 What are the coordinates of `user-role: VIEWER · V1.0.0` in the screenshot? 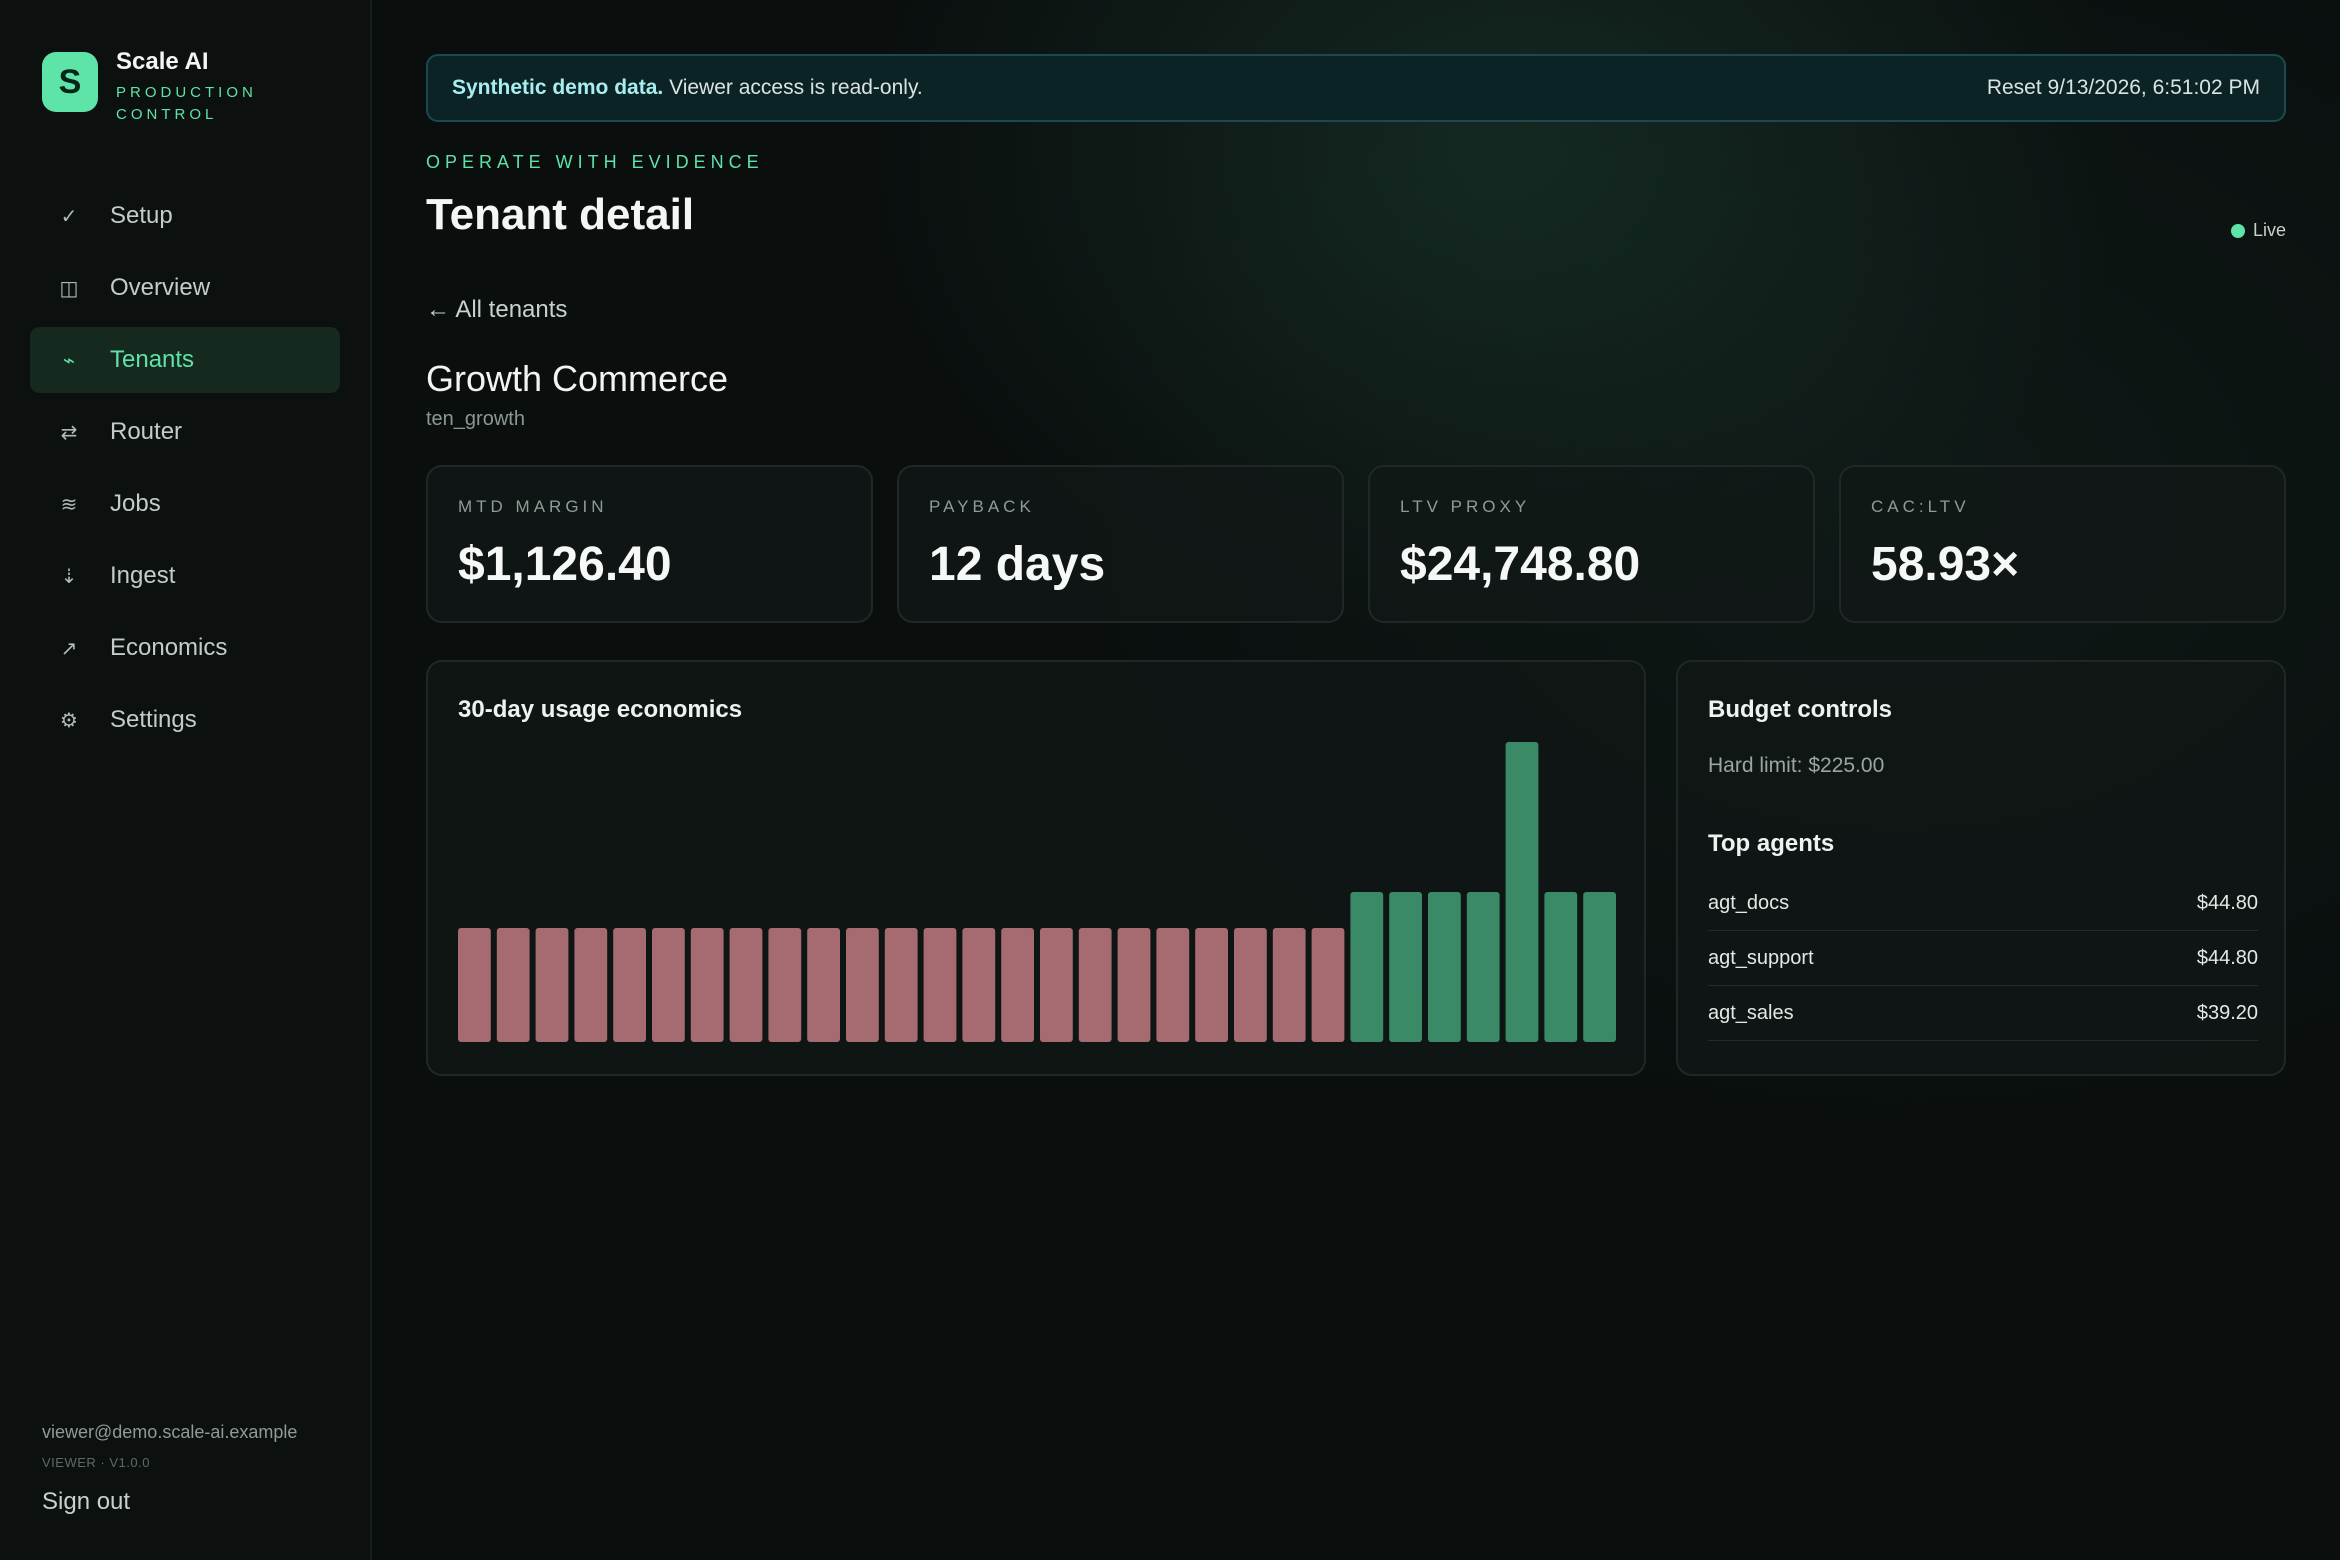 It's located at (96, 1462).